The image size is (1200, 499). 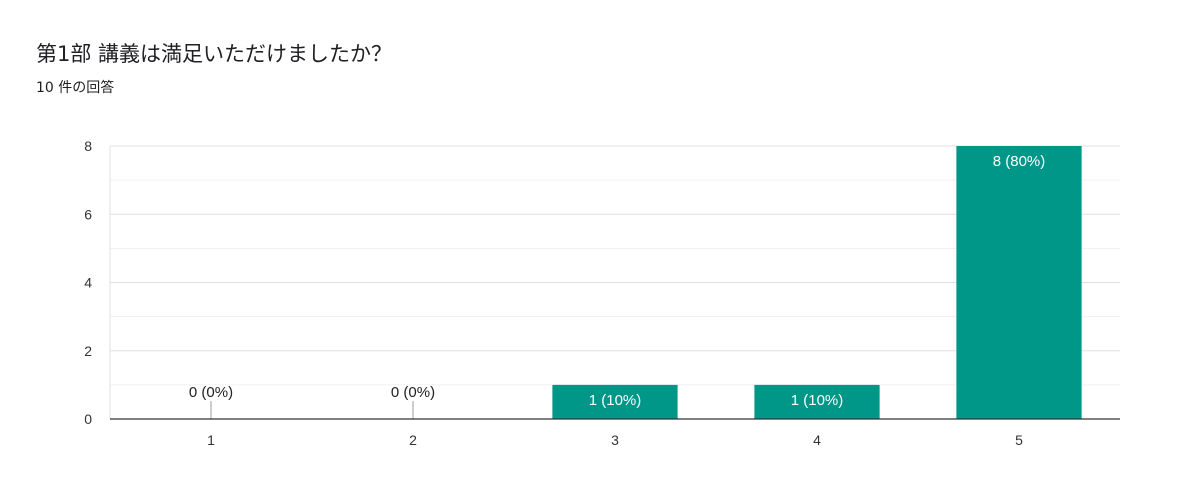 What do you see at coordinates (88, 214) in the screenshot?
I see `y-tick-label: 6` at bounding box center [88, 214].